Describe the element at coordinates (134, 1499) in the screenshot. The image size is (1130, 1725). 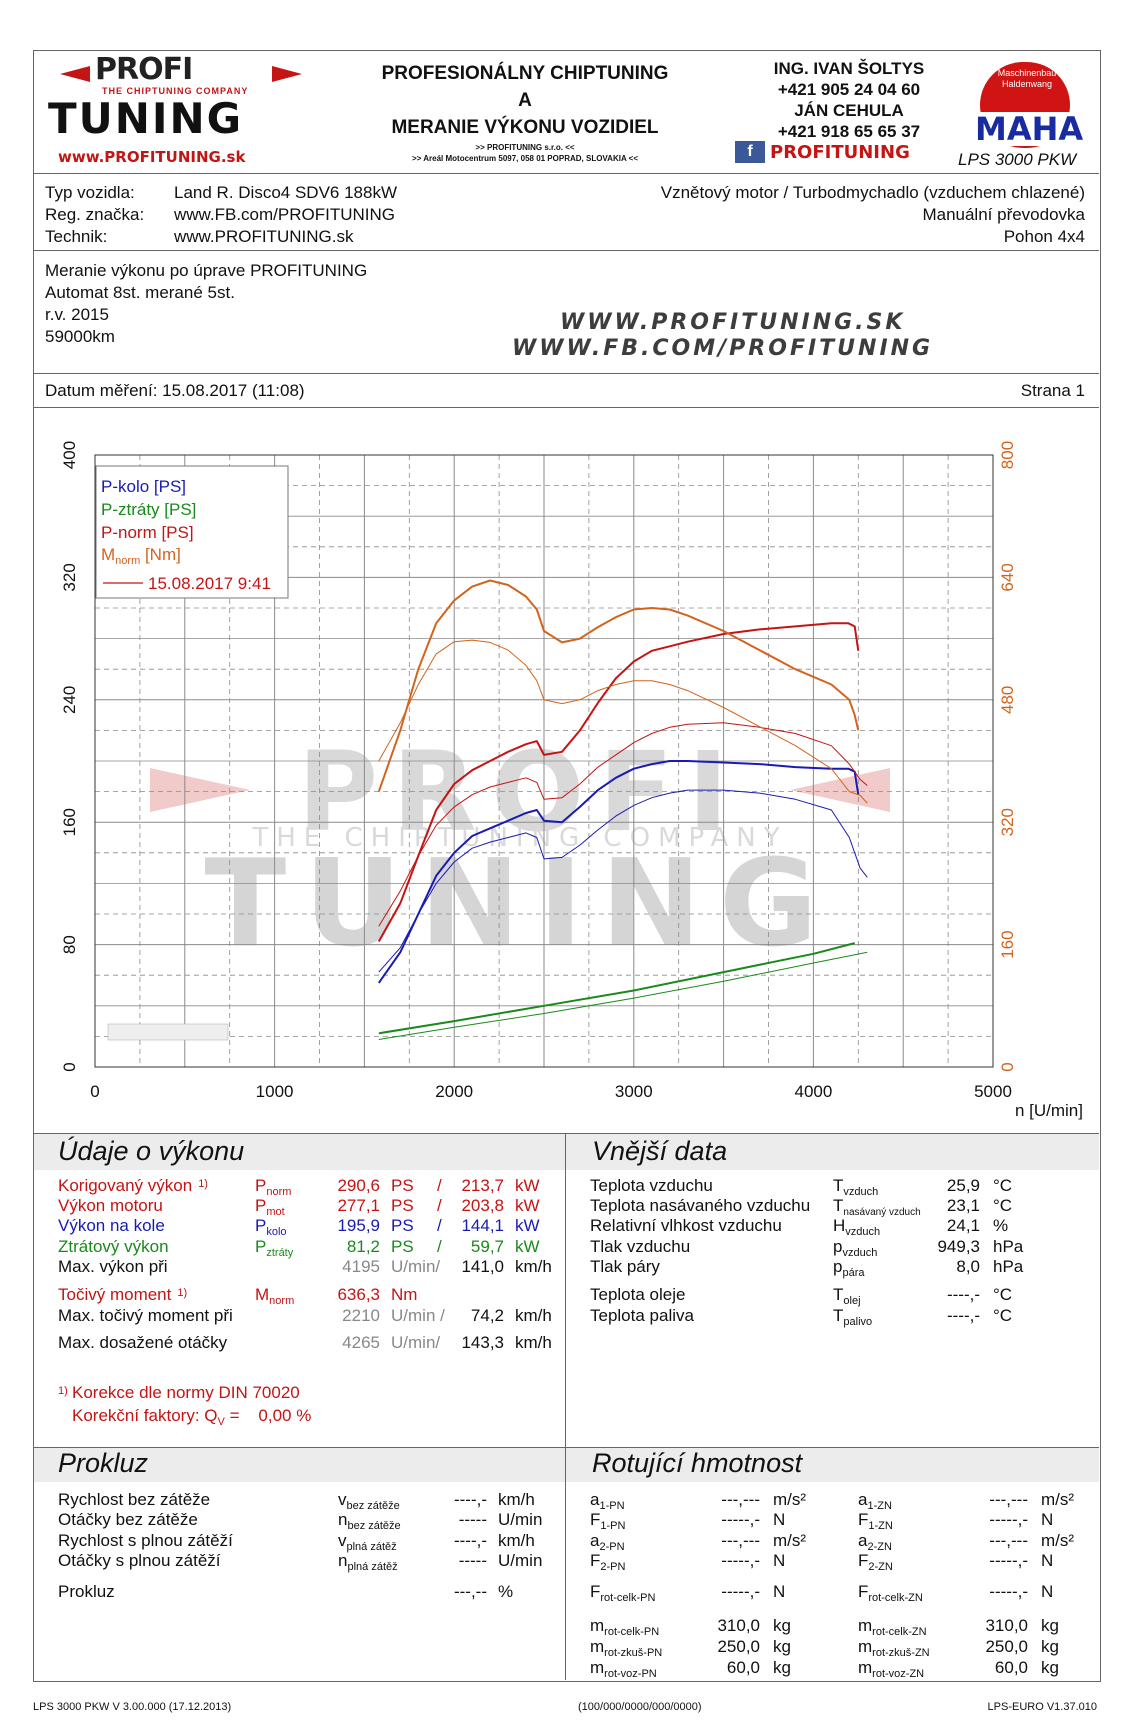
I see `slip-label: Rychlost bez zátěže` at that location.